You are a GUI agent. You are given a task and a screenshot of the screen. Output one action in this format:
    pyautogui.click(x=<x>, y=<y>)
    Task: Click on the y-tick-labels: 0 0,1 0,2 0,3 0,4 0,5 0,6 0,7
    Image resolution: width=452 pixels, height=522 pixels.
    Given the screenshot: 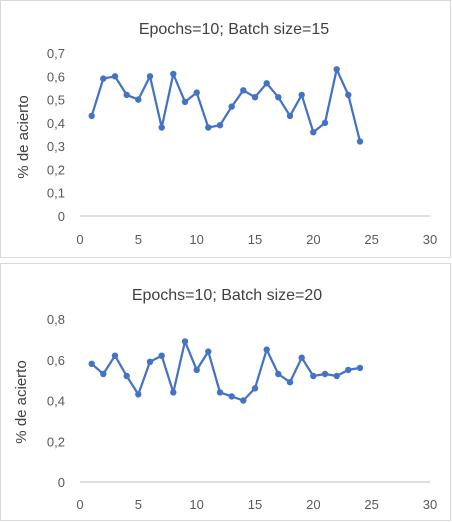 What is the action you would take?
    pyautogui.click(x=56, y=135)
    